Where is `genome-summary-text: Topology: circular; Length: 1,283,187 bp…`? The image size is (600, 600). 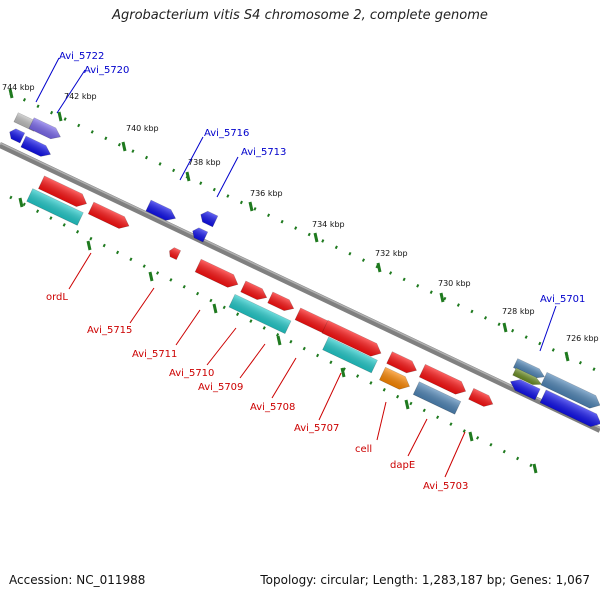
genome-summary-text: Topology: circular; Length: 1,283,187 bp… is located at coordinates (425, 580).